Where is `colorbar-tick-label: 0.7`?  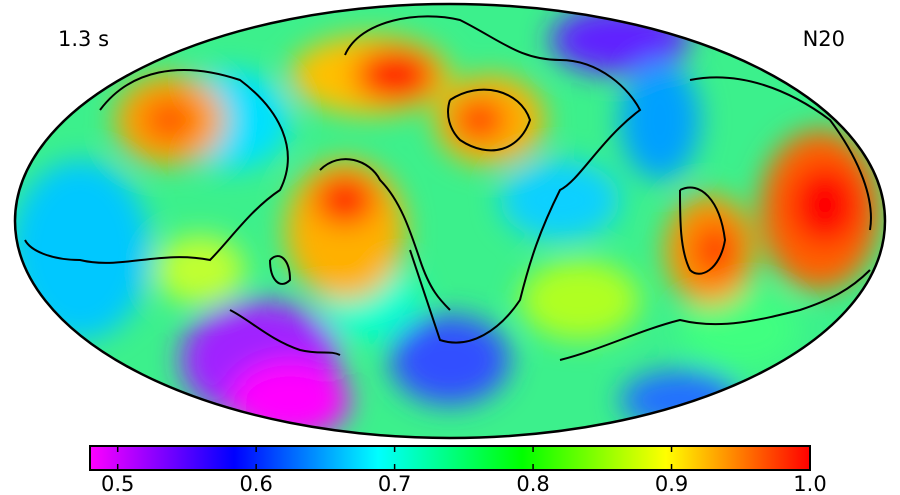
colorbar-tick-label: 0.7 is located at coordinates (394, 483).